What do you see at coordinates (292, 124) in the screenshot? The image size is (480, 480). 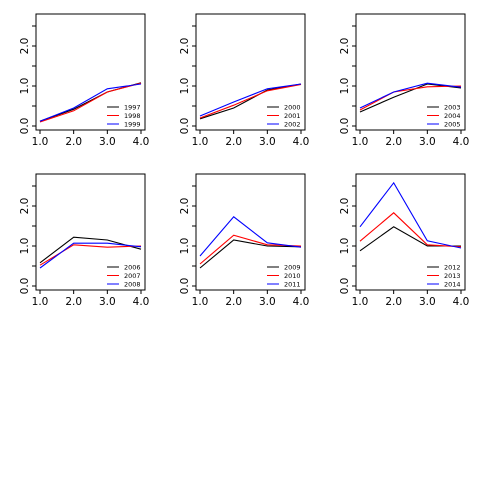 I see `legend-label-2002: 2002` at bounding box center [292, 124].